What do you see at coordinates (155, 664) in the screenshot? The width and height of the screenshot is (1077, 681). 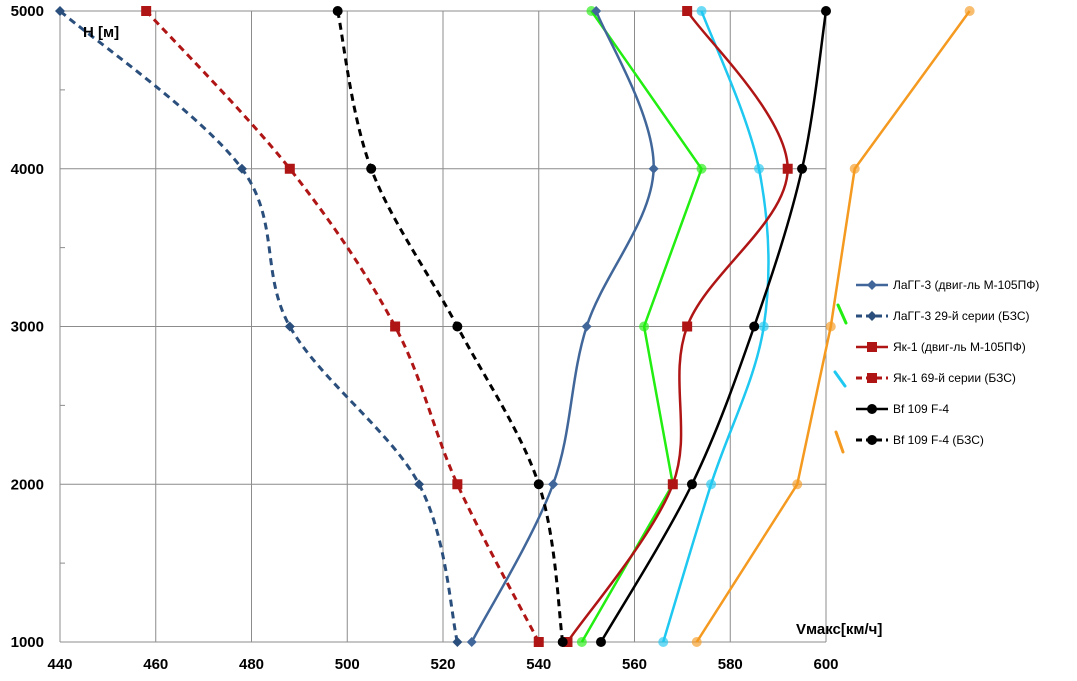 I see `x-tick-label: 460` at bounding box center [155, 664].